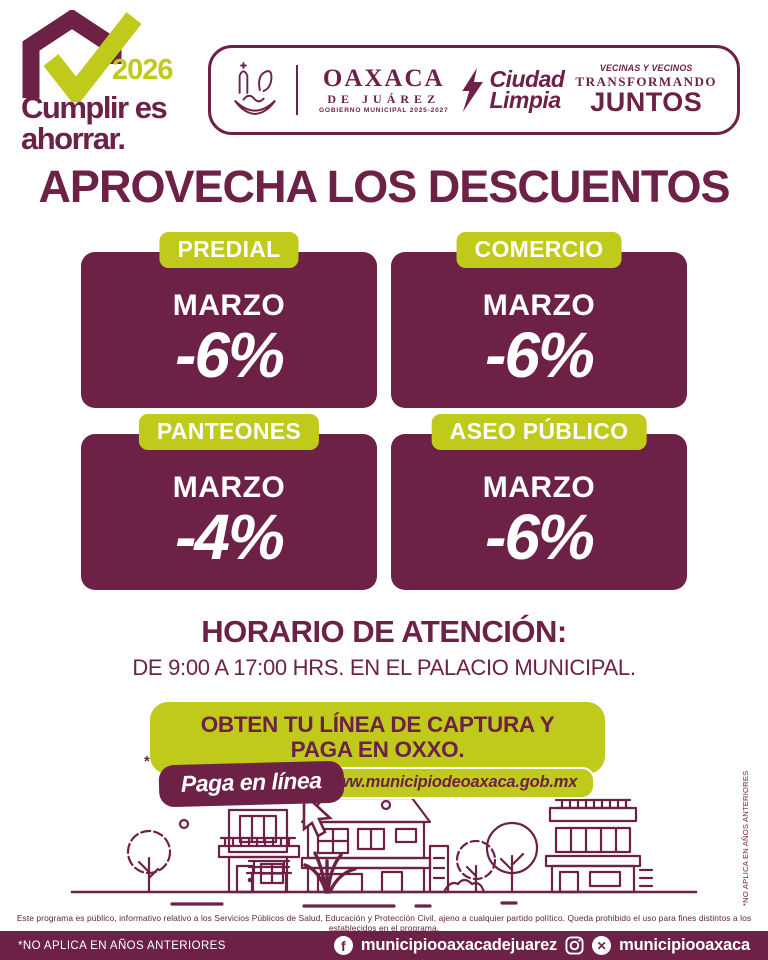  Describe the element at coordinates (646, 68) in the screenshot. I see `juntos-line1: VECINAS Y VECINOS` at that location.